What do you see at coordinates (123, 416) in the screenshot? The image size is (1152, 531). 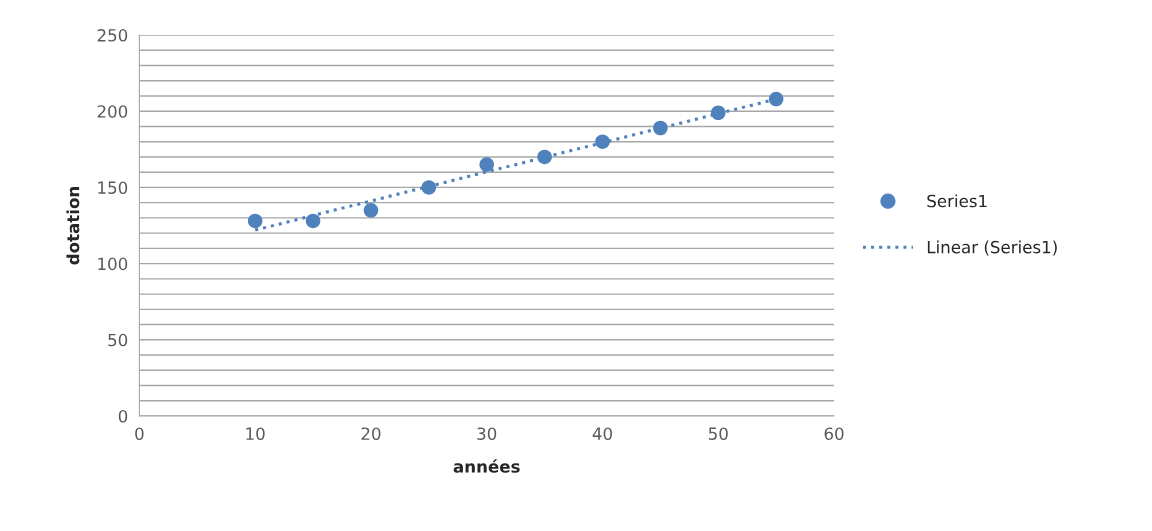 I see `y-tick-label: 0` at bounding box center [123, 416].